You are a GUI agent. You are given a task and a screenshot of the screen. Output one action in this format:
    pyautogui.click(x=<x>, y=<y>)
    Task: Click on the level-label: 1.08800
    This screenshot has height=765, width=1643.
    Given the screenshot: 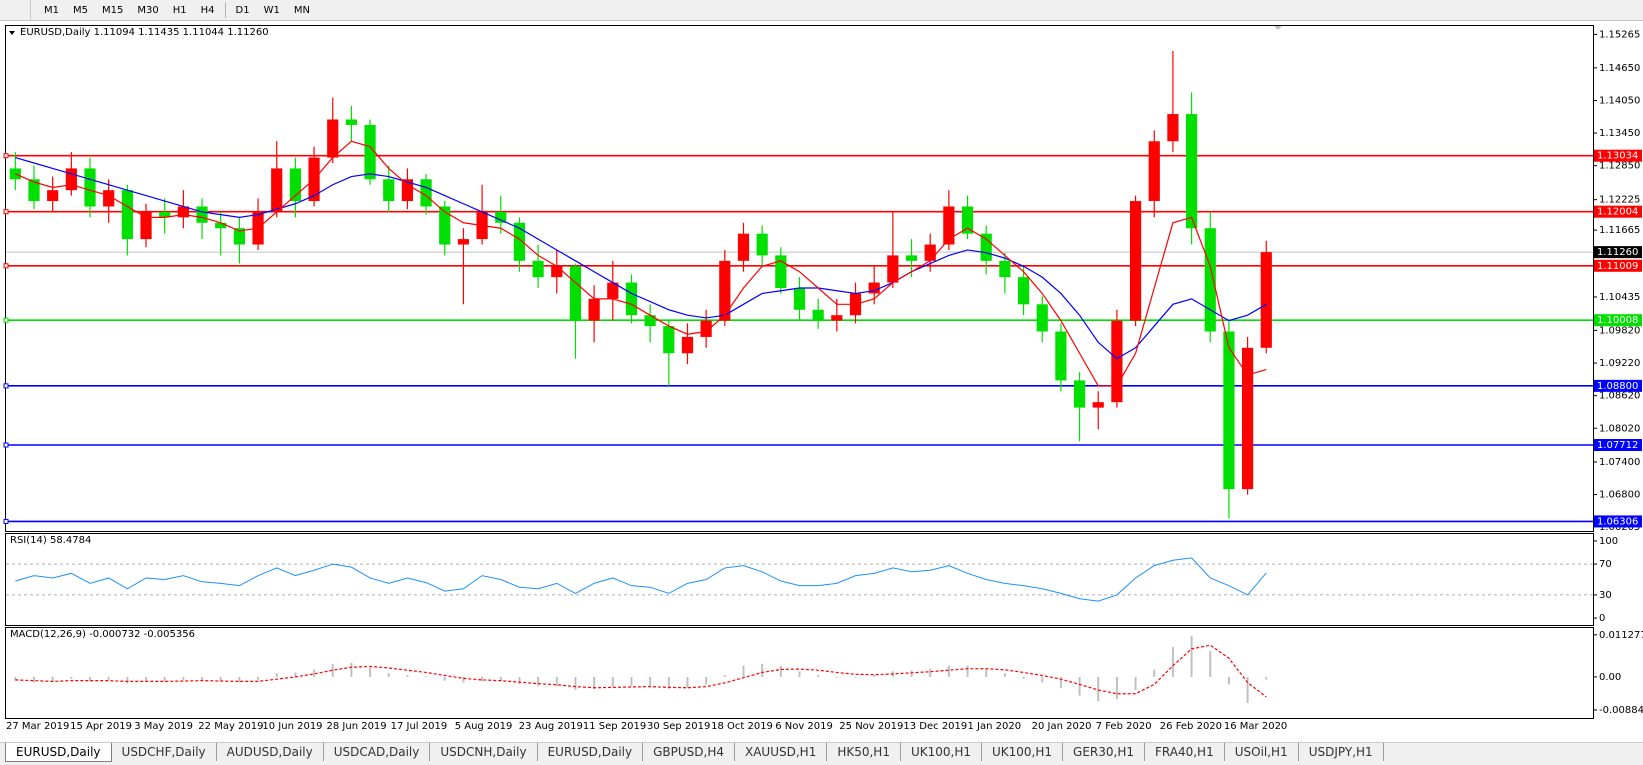 What is the action you would take?
    pyautogui.click(x=1617, y=386)
    